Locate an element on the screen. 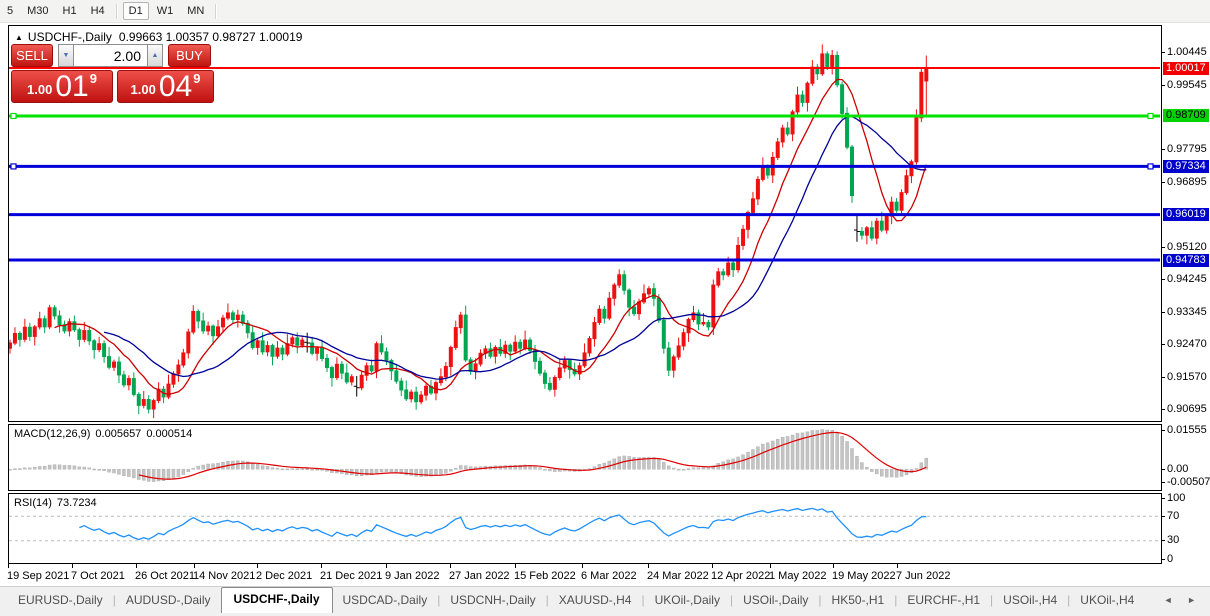 This screenshot has width=1210, height=616. price-axis-label: 0.95120 is located at coordinates (1187, 247).